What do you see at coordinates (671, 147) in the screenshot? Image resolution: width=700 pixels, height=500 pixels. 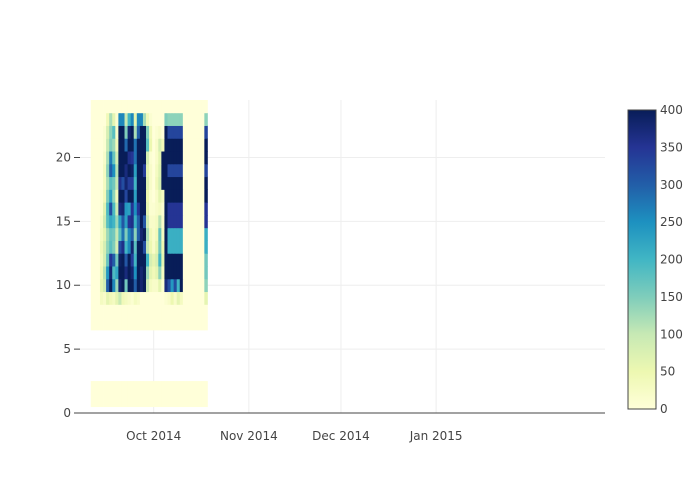 I see `colorbar-tick-label: 350` at bounding box center [671, 147].